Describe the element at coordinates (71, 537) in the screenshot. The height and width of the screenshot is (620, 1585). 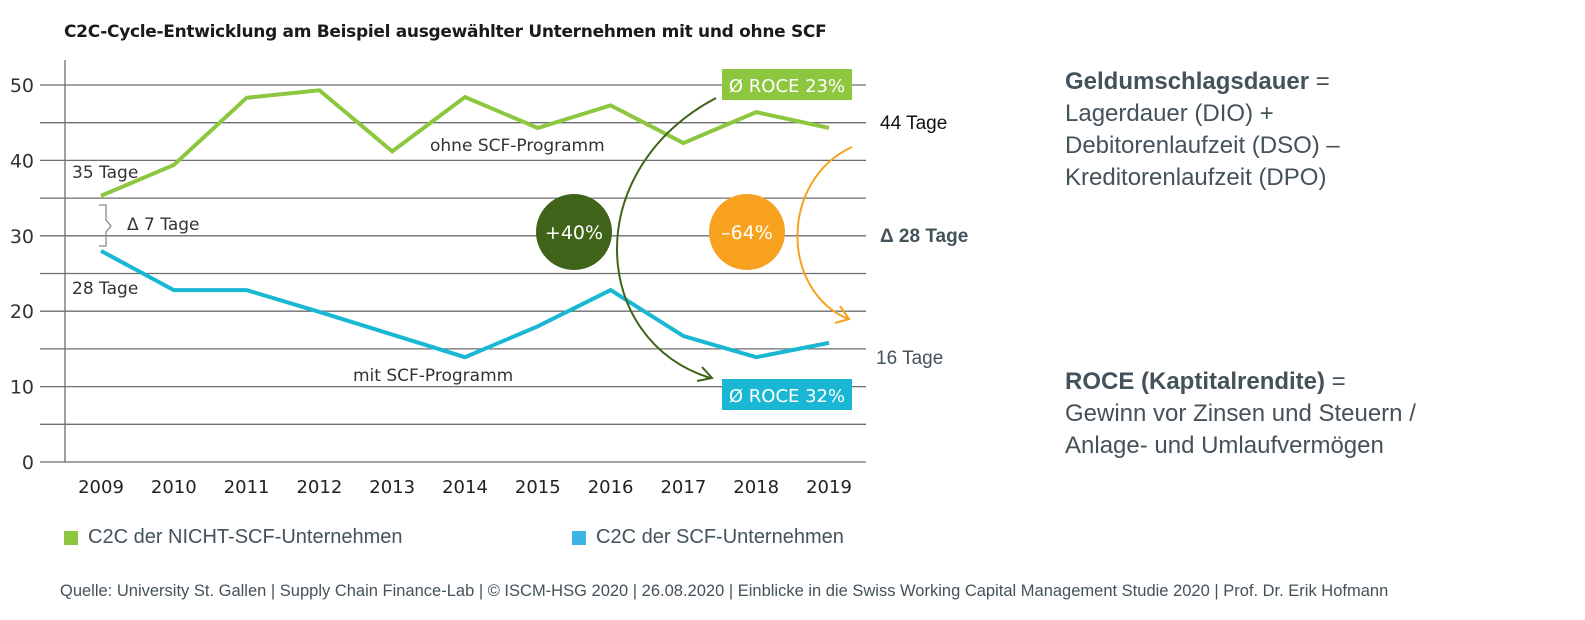
I see `legend-swatch-green` at that location.